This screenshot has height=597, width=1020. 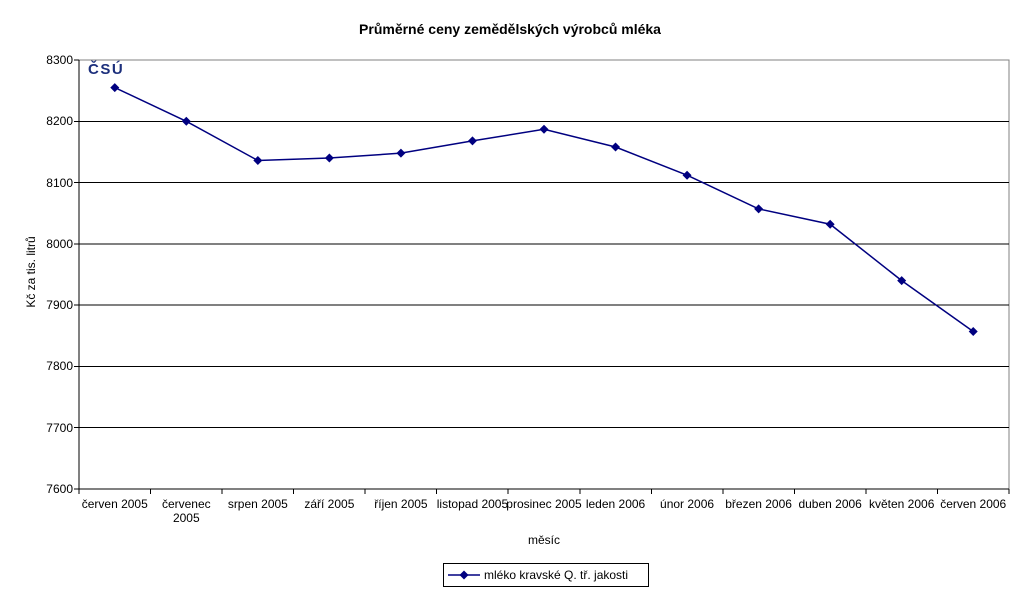 I want to click on x-tick-label: červenec 2005, so click(x=186, y=511).